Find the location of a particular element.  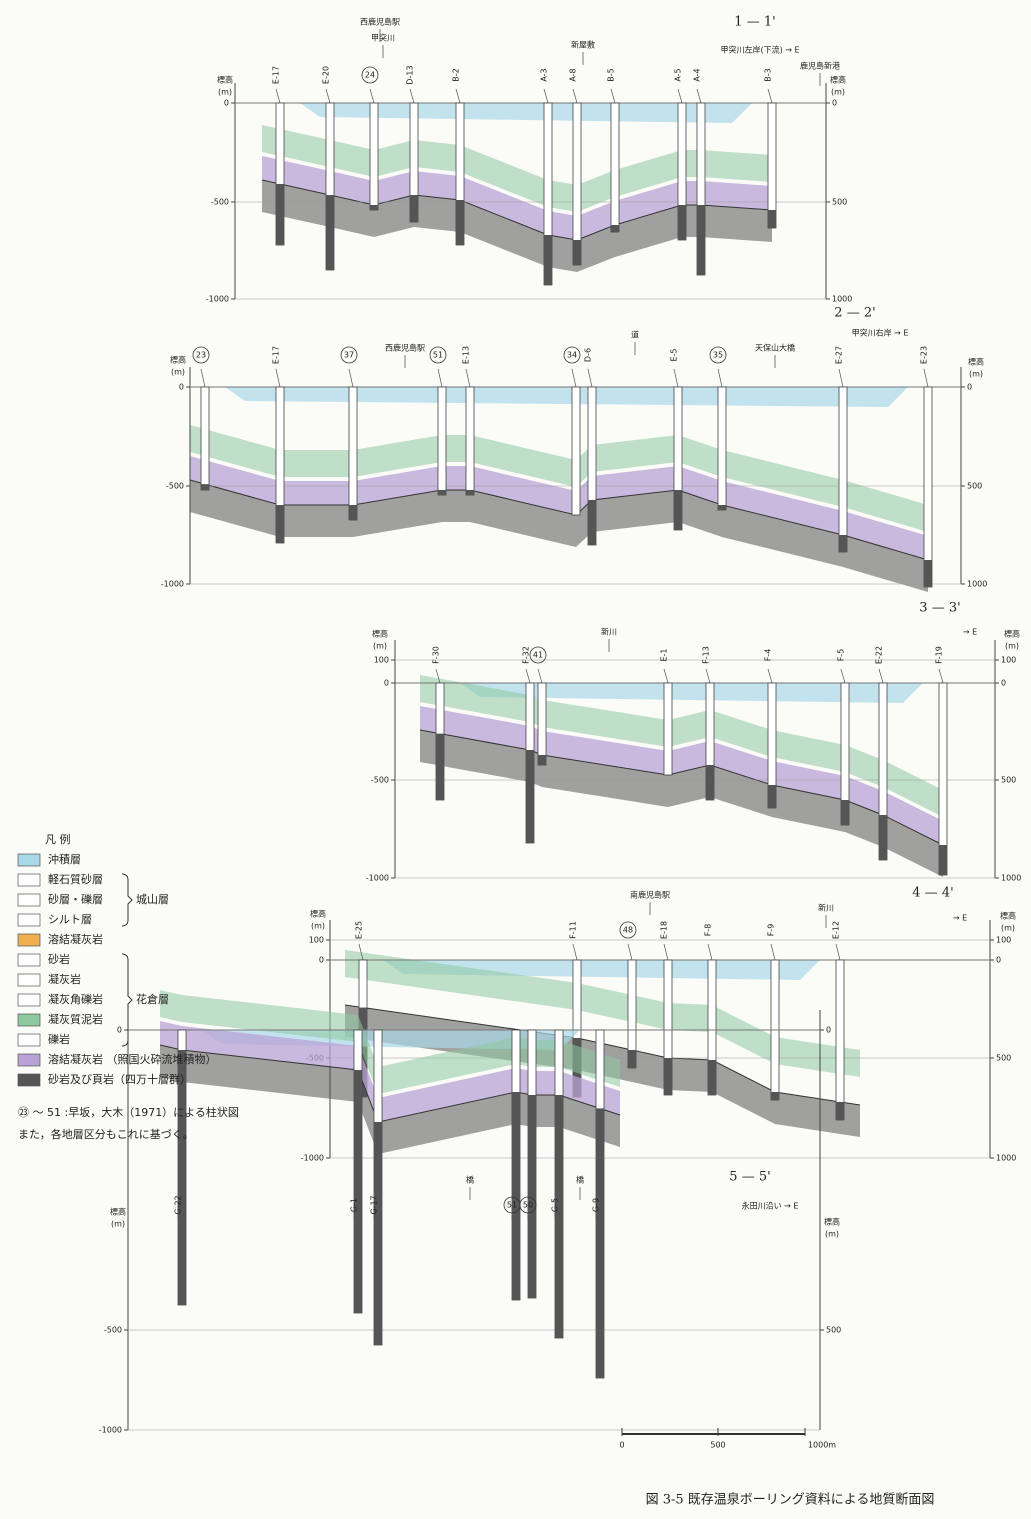

axis-label: 標高 is located at coordinates (380, 634).